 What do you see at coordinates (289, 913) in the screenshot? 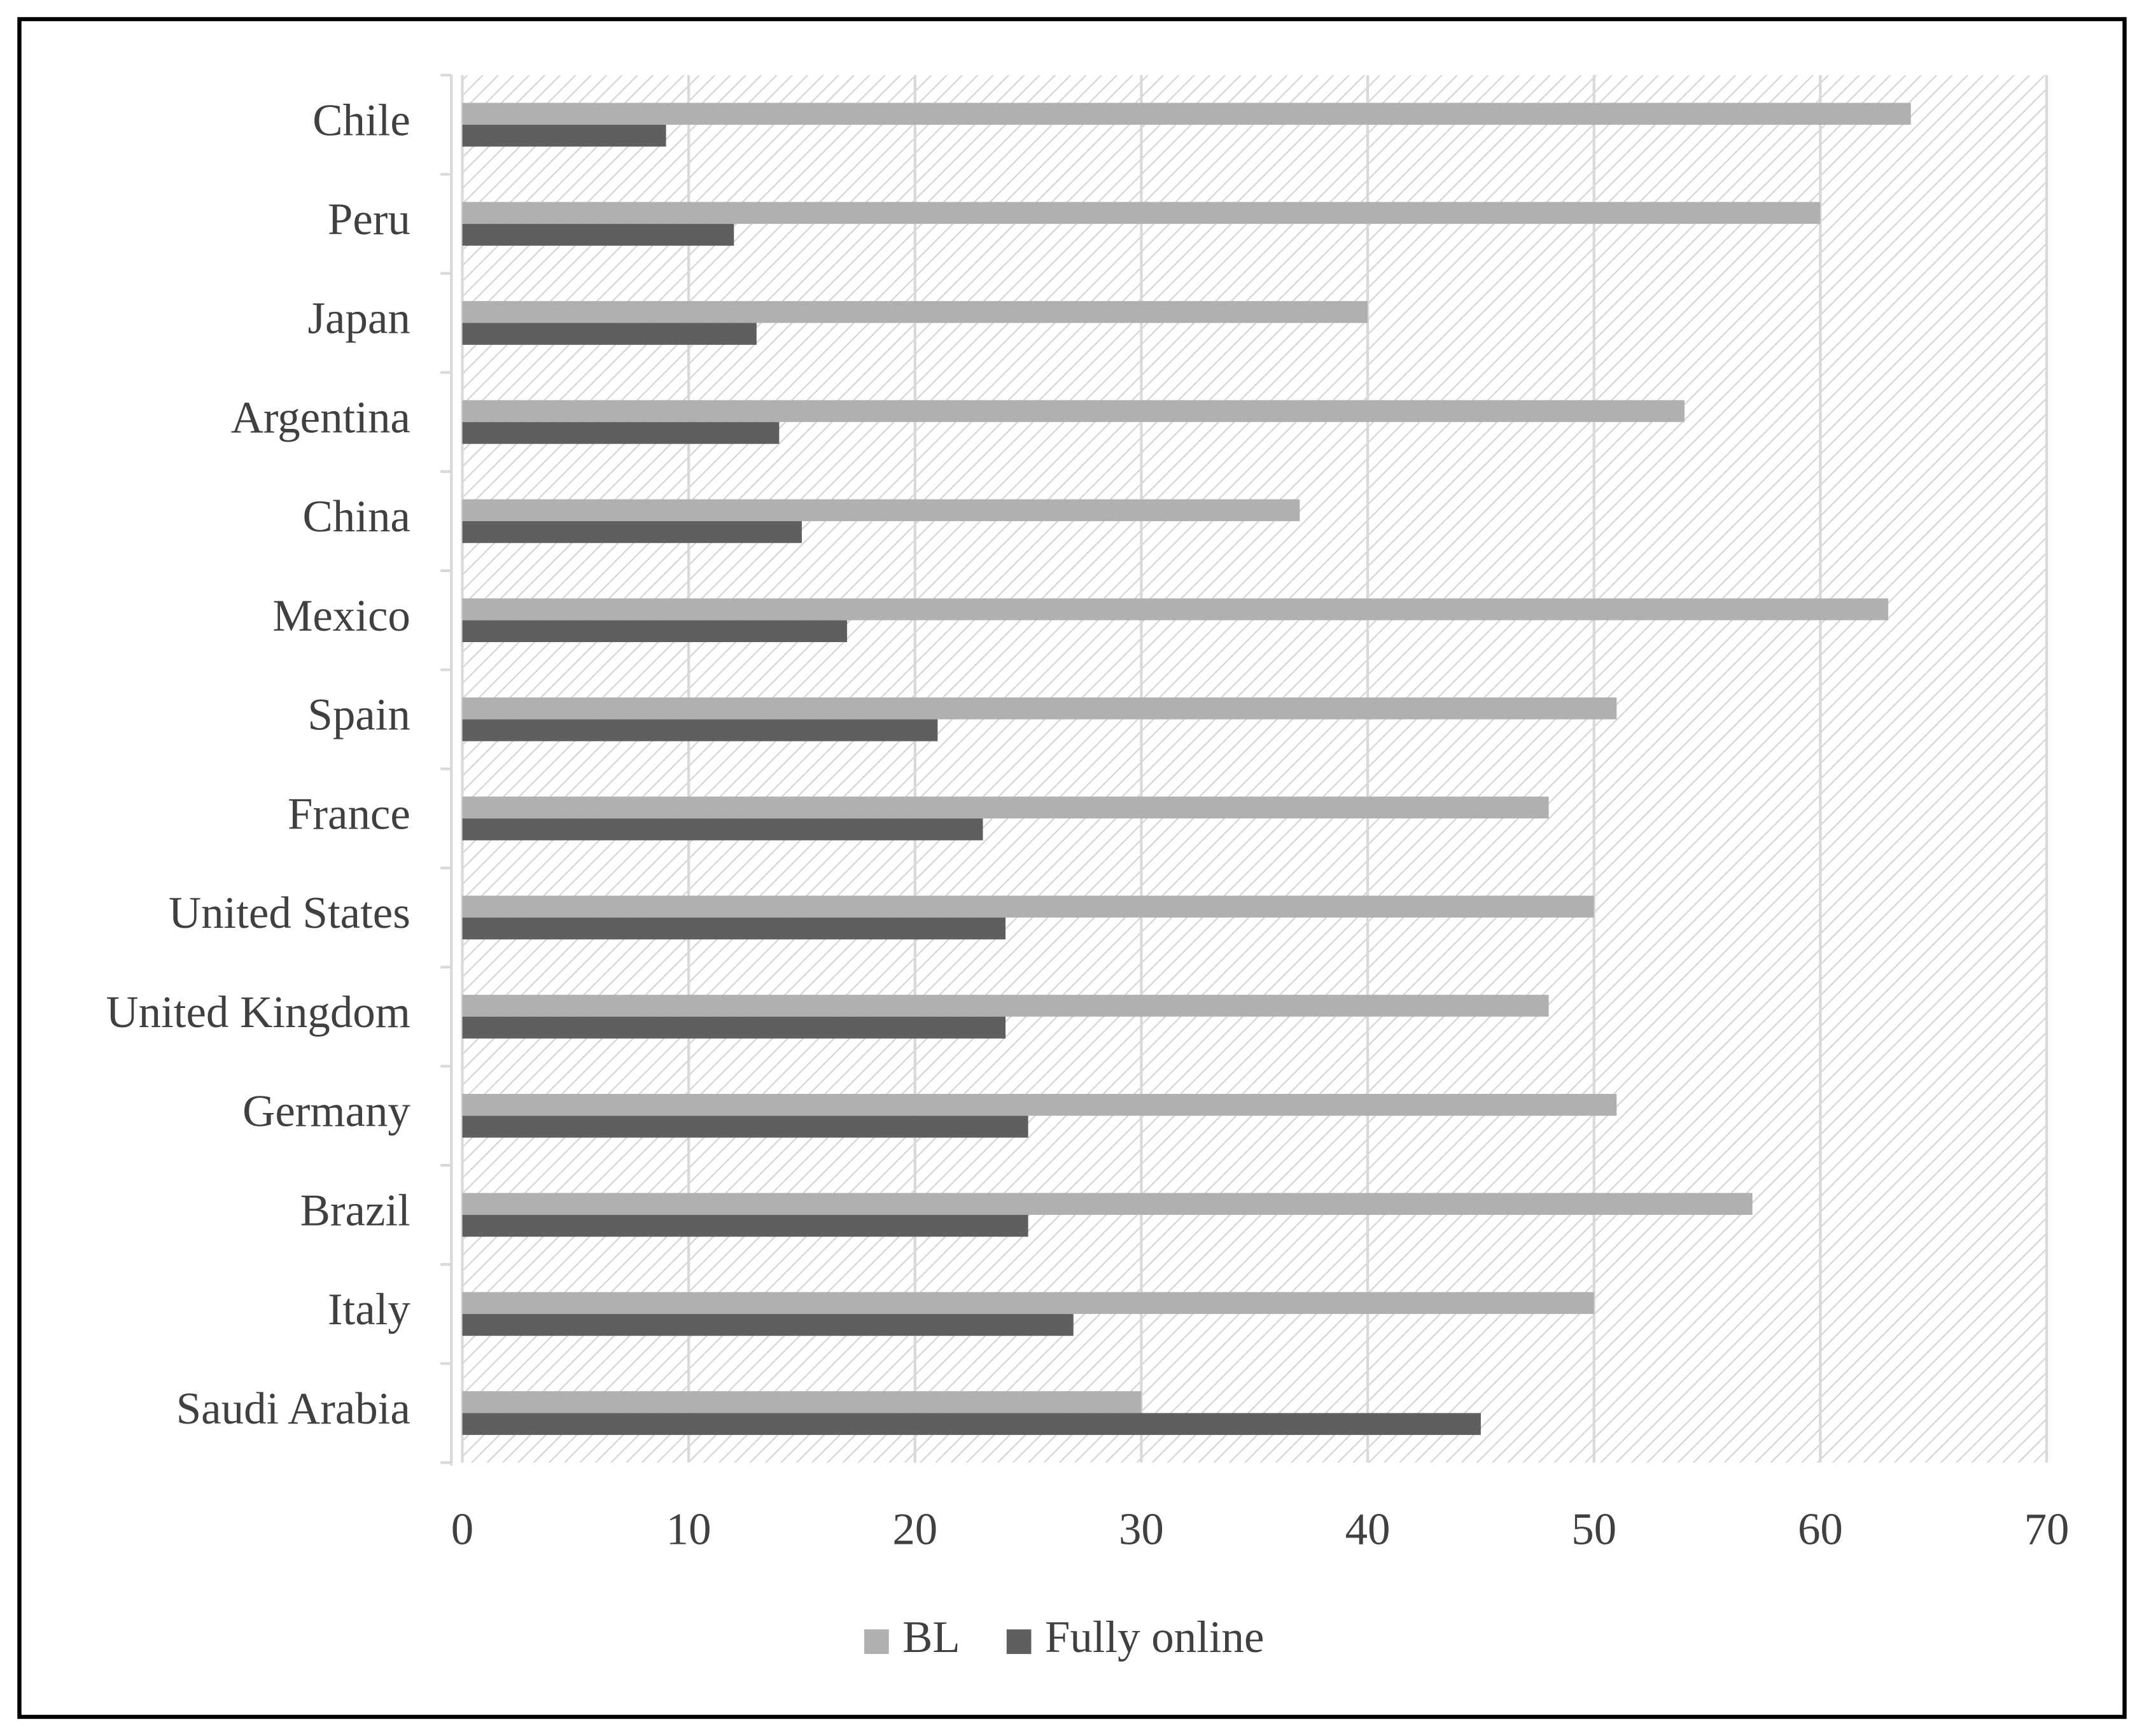
I see `y-tick-label: United States` at bounding box center [289, 913].